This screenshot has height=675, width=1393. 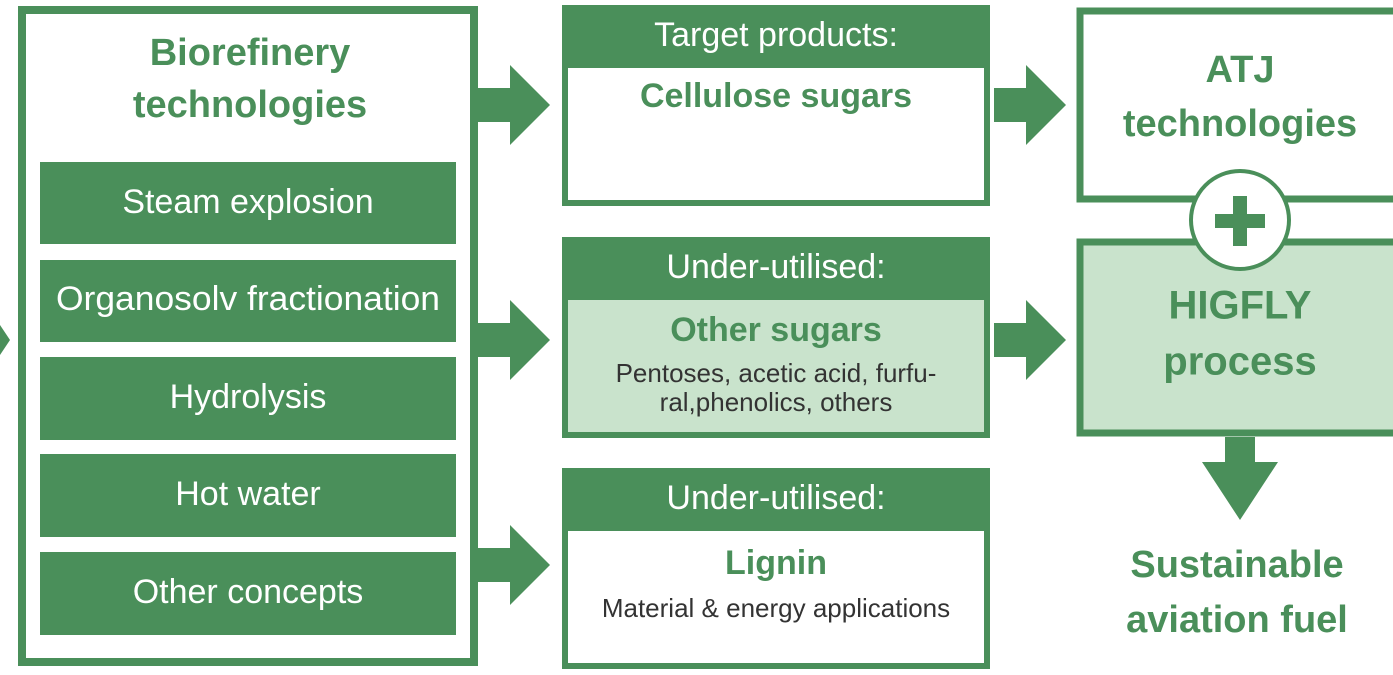 I want to click on output-detail: Material & energy applications, so click(x=776, y=608).